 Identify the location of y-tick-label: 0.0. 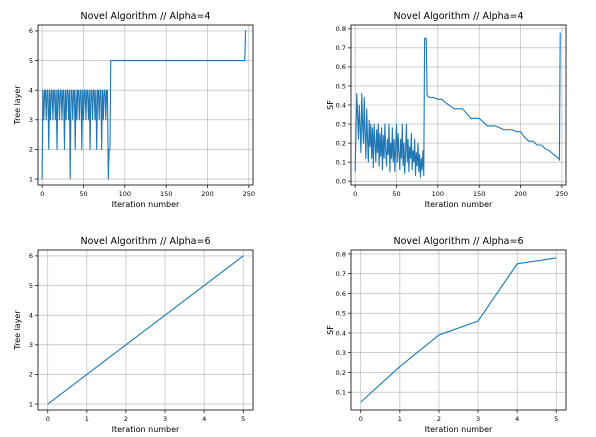
(341, 181).